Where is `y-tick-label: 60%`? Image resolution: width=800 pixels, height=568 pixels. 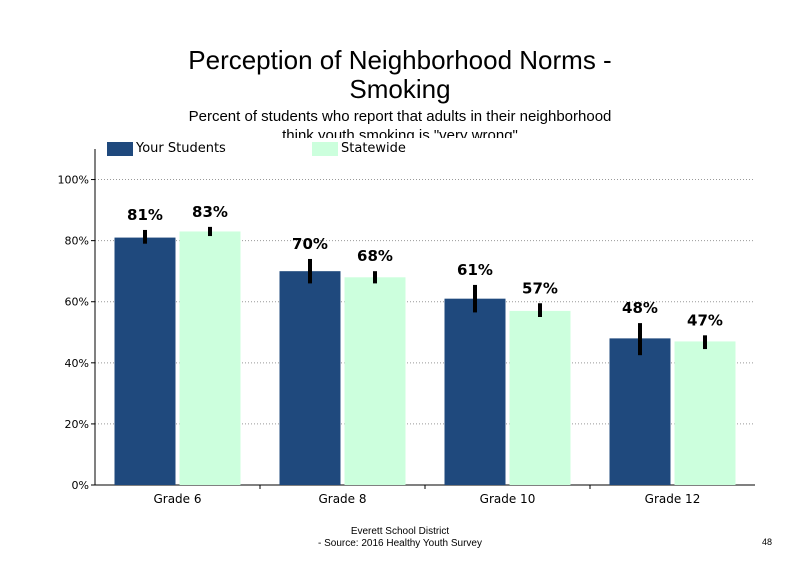
y-tick-label: 60% is located at coordinates (77, 302).